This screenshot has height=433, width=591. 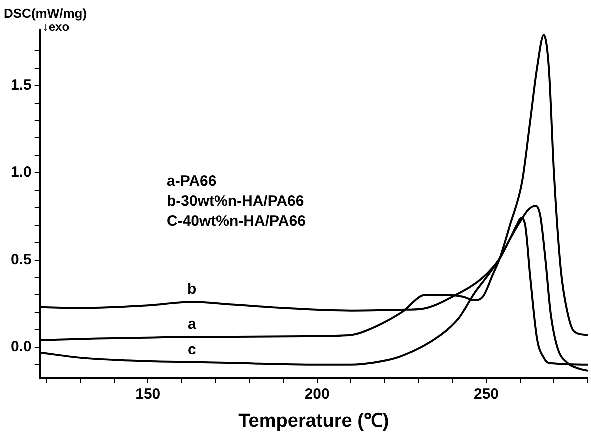 I want to click on series-label: c, so click(x=192, y=349).